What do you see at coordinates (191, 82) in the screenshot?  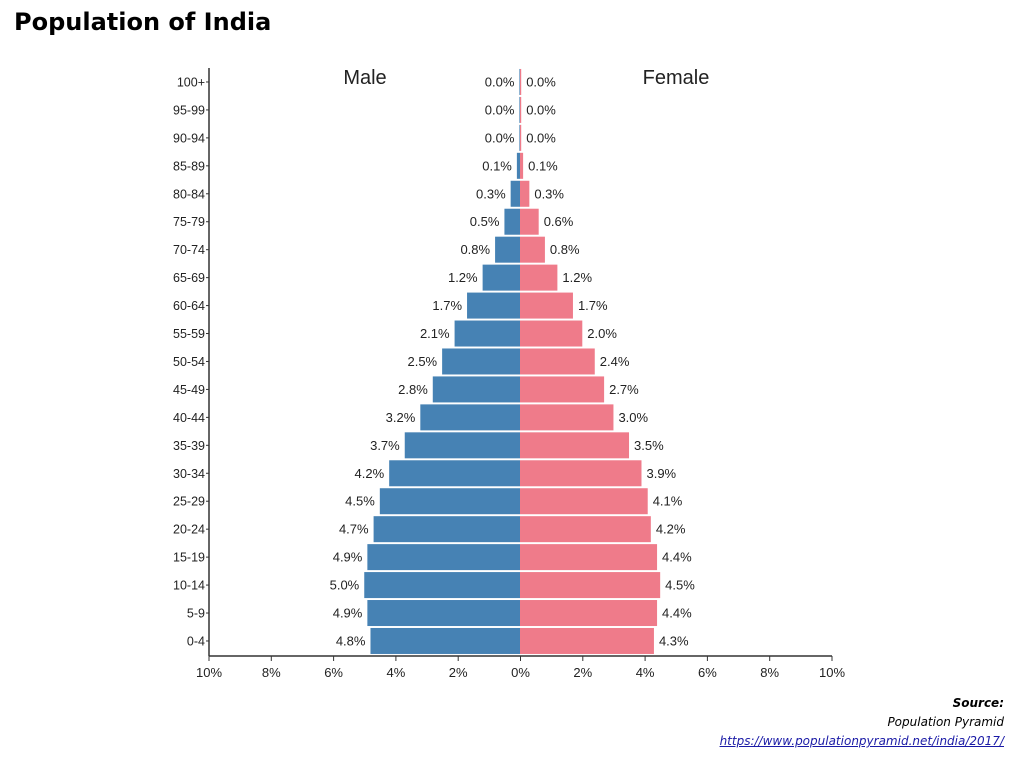 I see `y-tick-label: 100+` at bounding box center [191, 82].